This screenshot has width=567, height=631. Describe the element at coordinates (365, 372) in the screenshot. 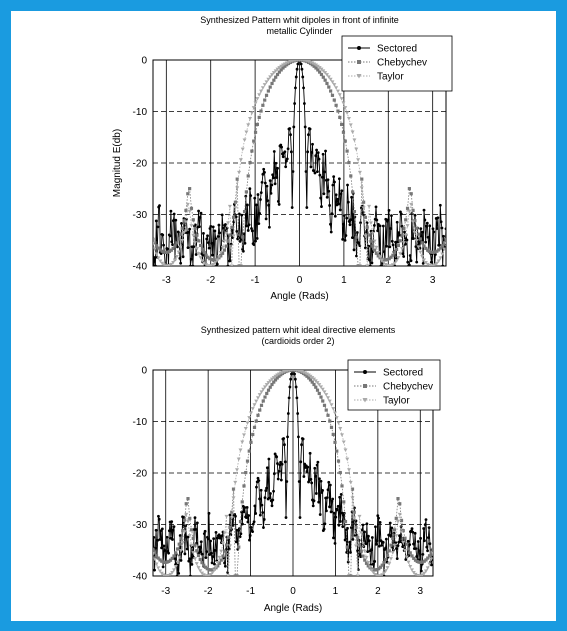

I see `legend-marker` at that location.